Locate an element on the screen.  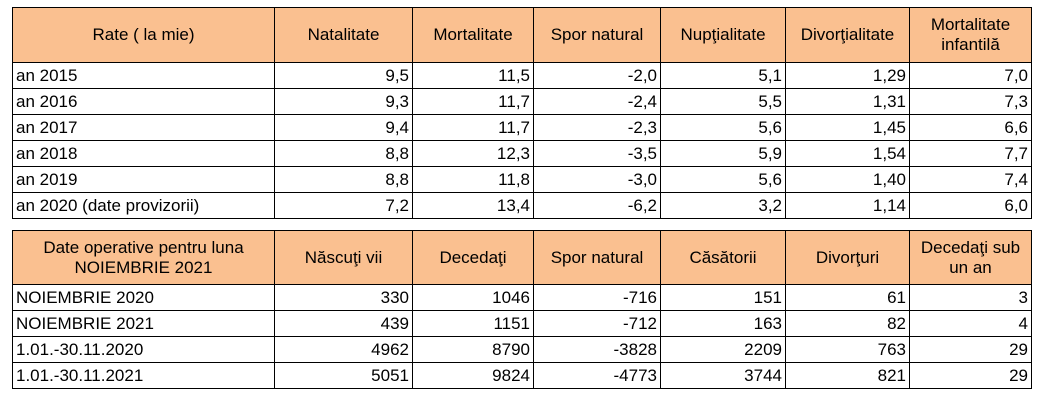
value-cell: 4962 is located at coordinates (343, 349).